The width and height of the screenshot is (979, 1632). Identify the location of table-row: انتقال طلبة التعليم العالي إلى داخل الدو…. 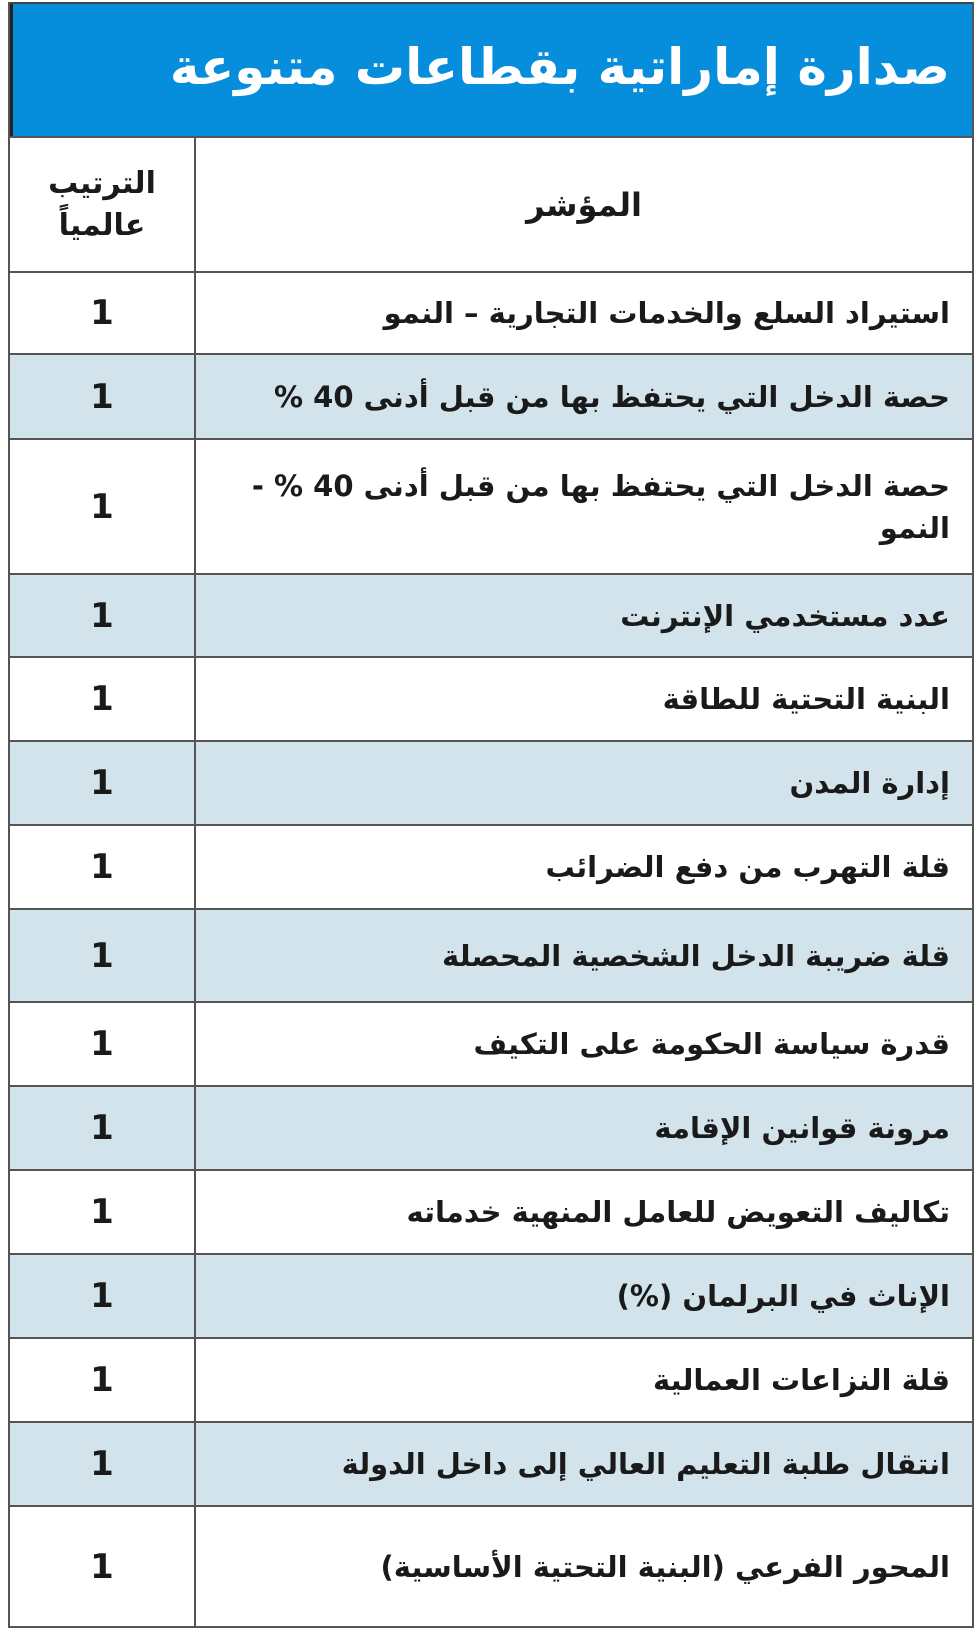
(491, 1464).